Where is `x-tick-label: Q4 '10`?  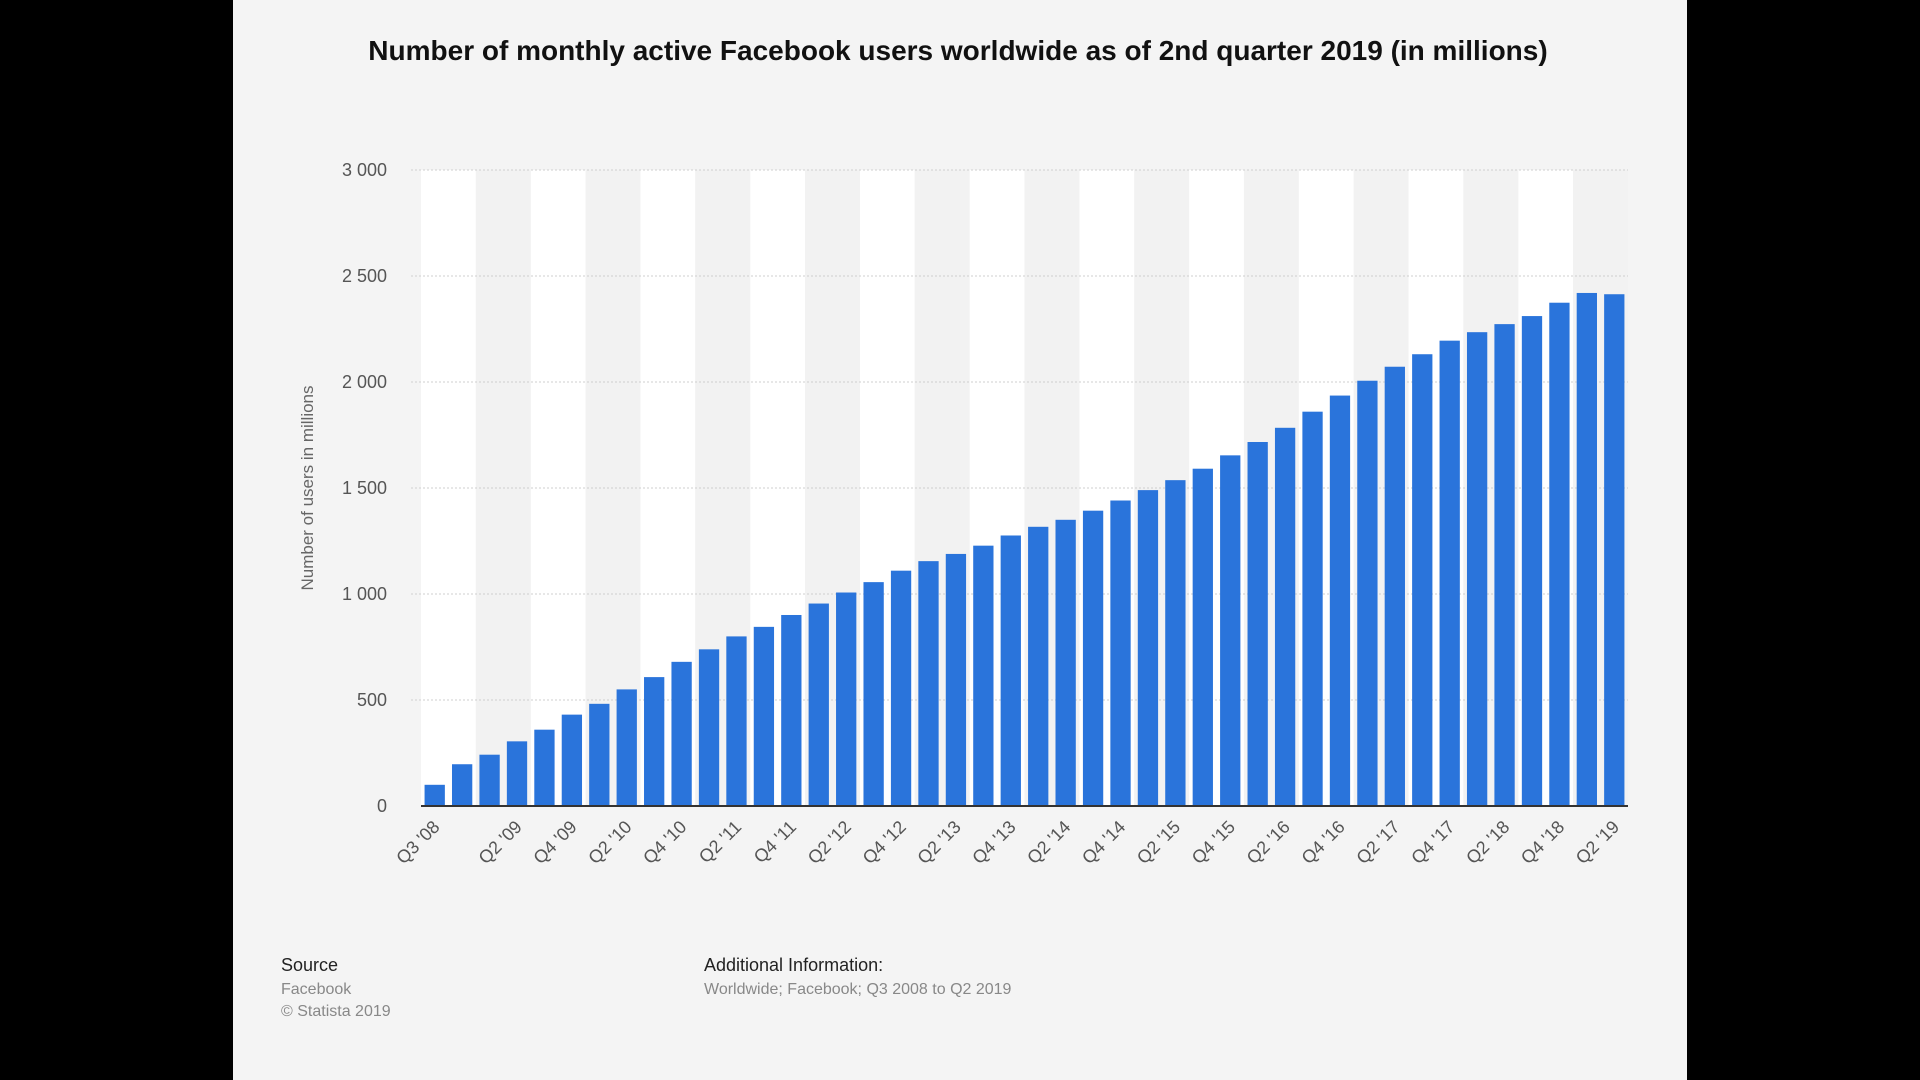
x-tick-label: Q4 '10 is located at coordinates (664, 842).